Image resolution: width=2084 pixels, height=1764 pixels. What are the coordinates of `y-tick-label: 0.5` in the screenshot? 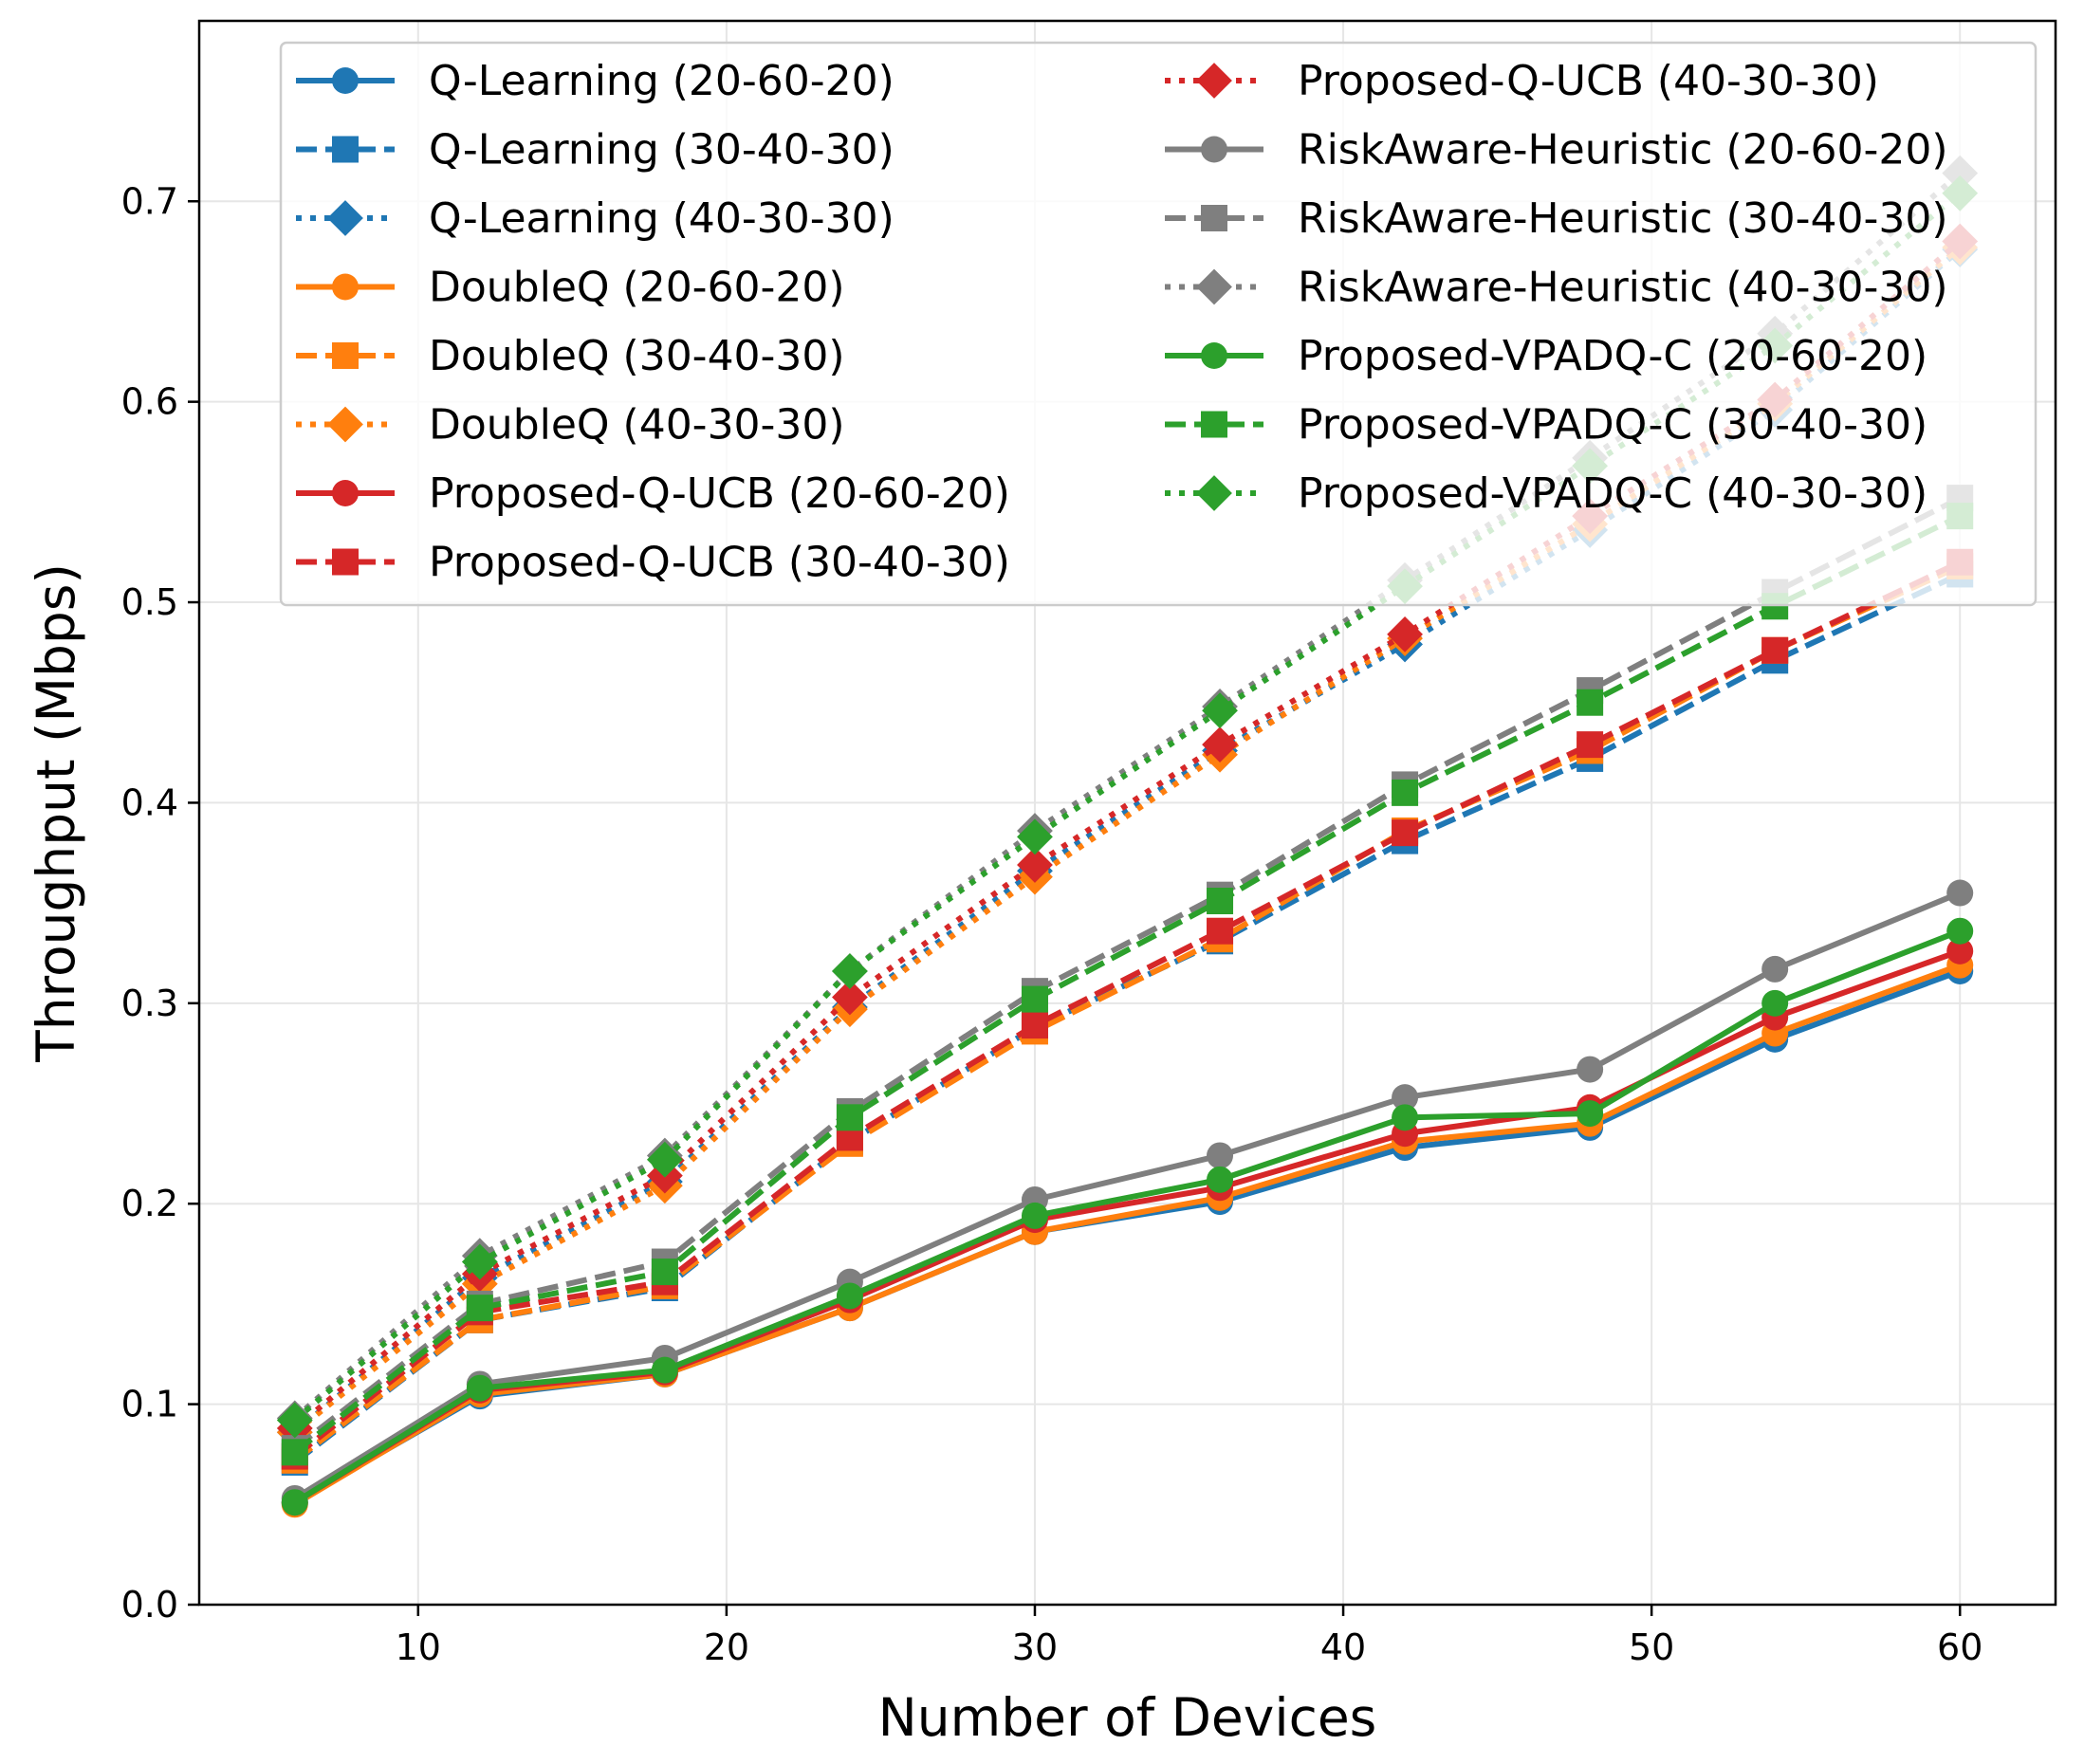 It's located at (149, 602).